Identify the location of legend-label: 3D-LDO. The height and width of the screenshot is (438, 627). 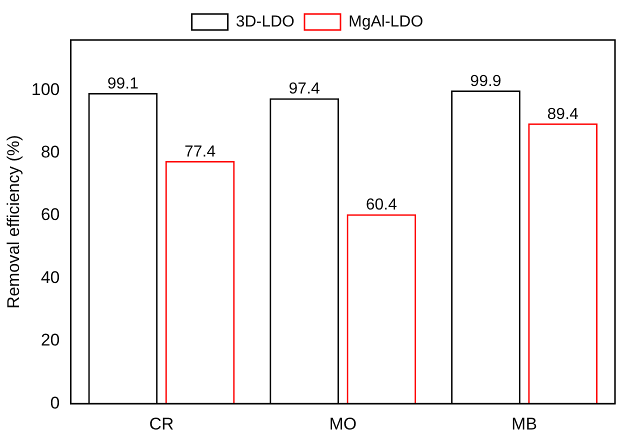
(265, 21).